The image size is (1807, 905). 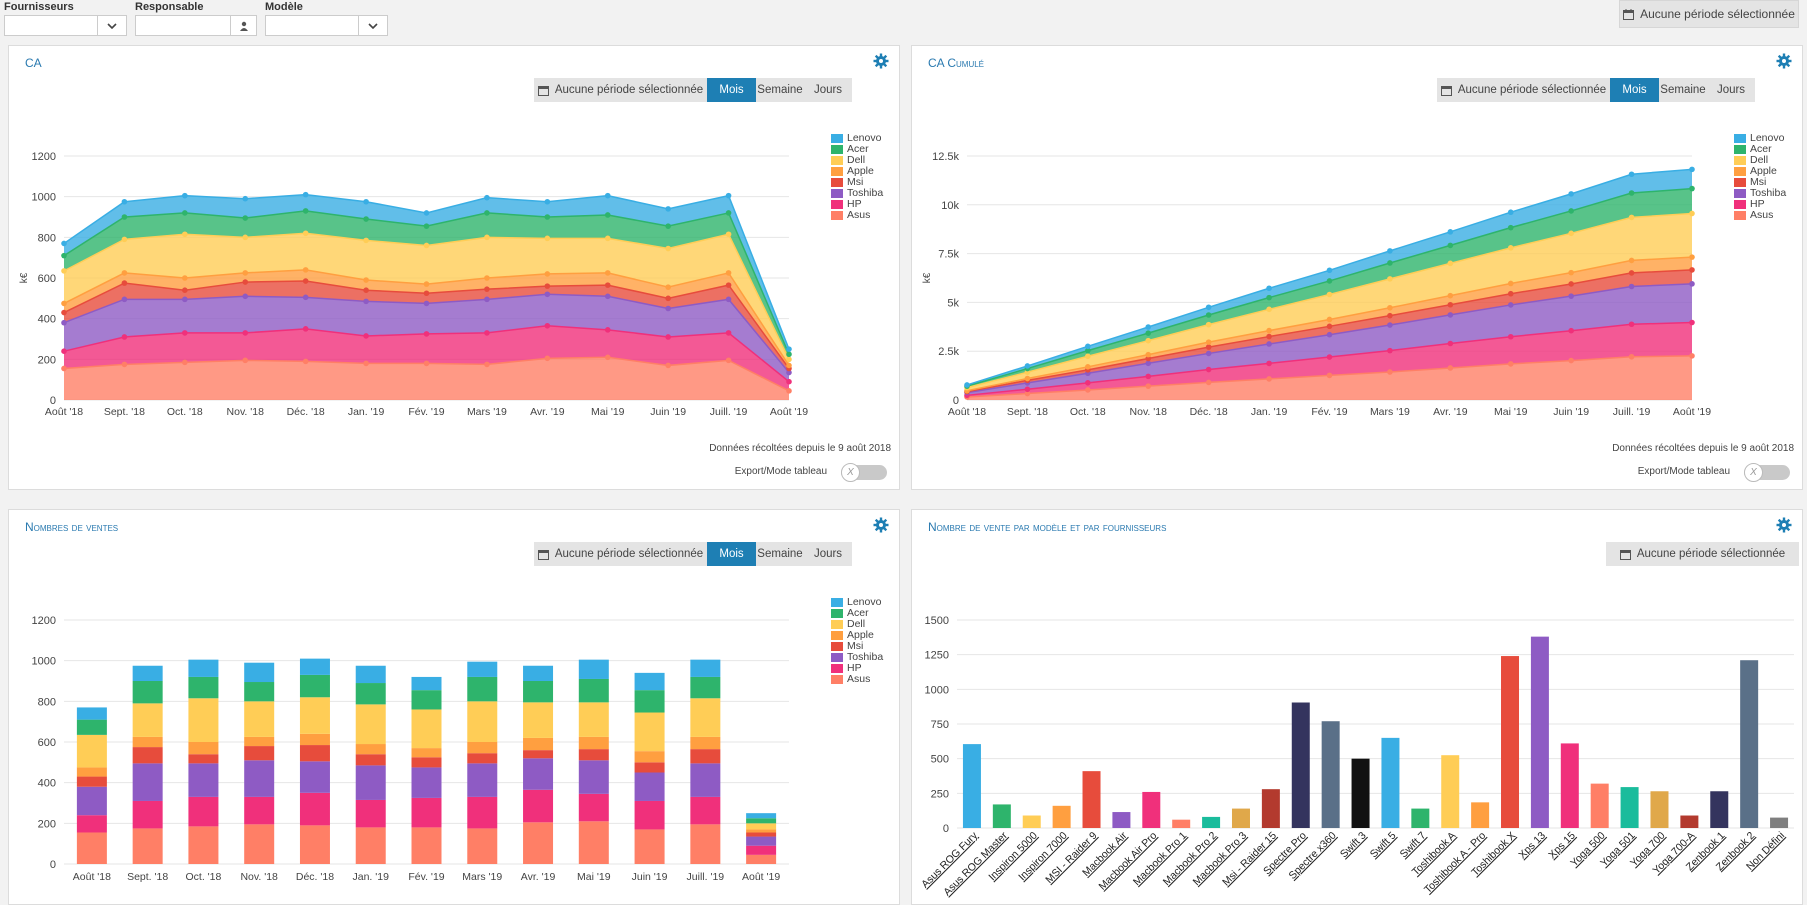 I want to click on period-button-group: Aucune période sélectionnée, so click(x=1702, y=554).